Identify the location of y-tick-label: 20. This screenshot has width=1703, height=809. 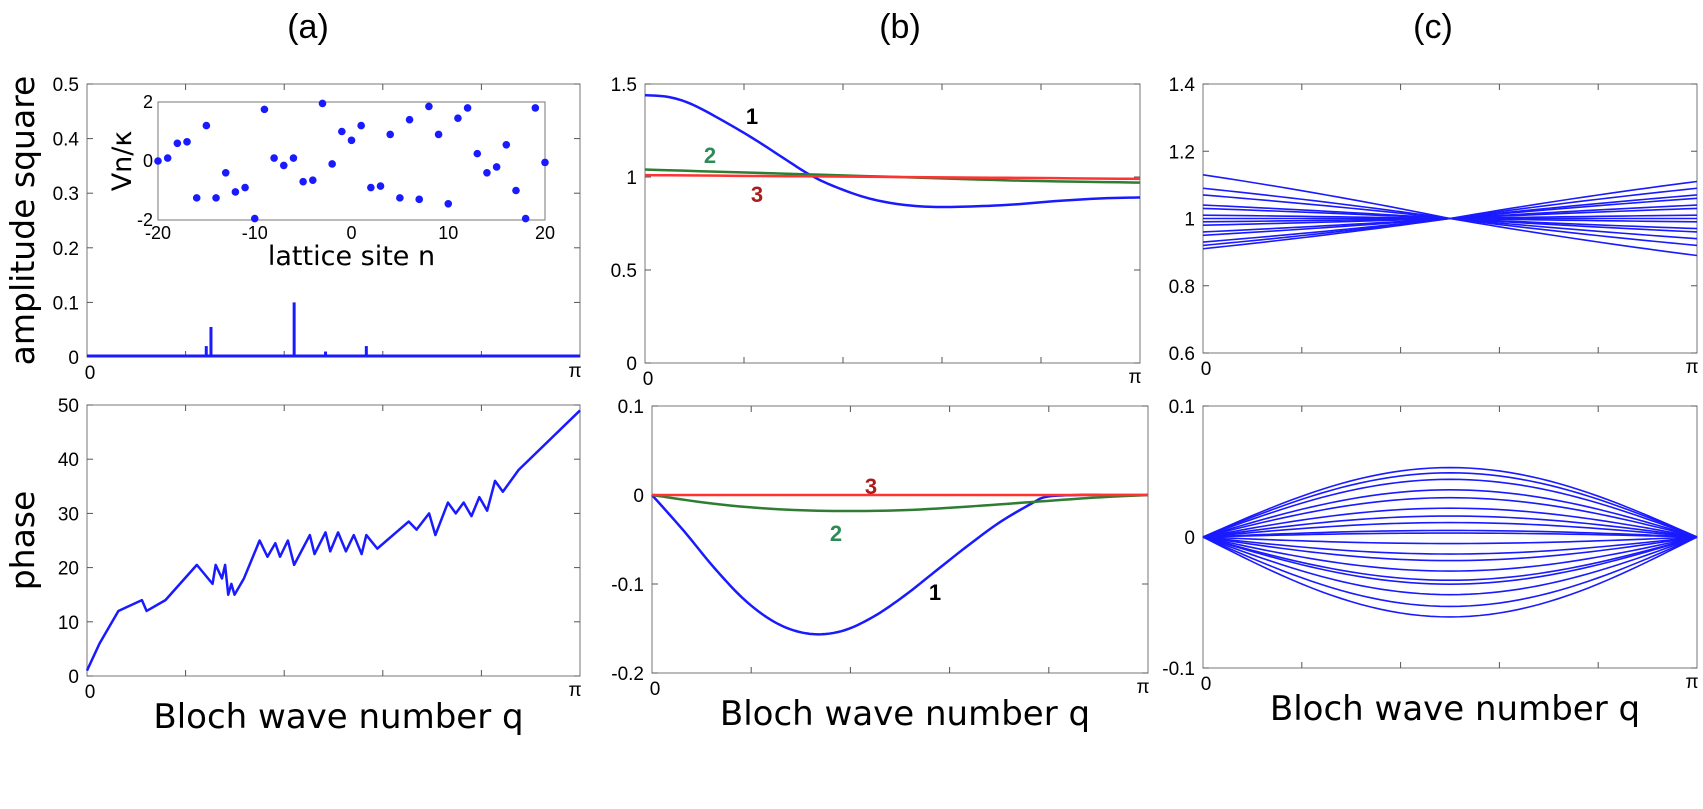
(68, 569).